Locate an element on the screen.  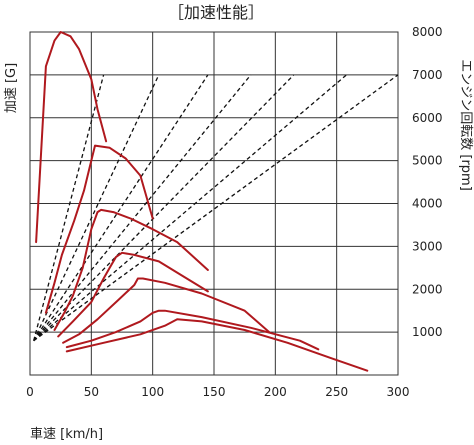
y-tick-label-right: 1000 is located at coordinates (427, 332).